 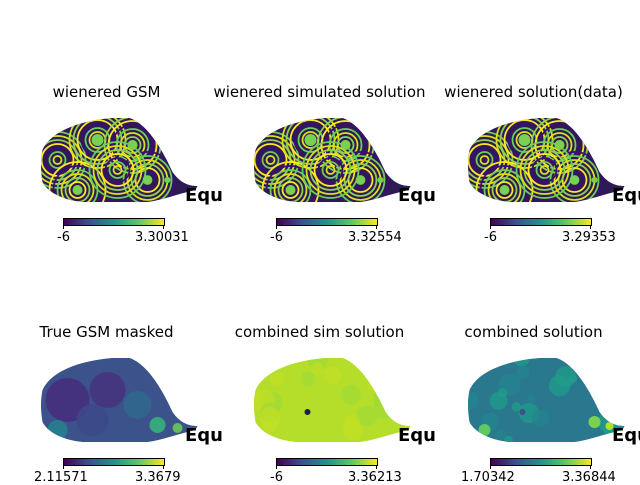 I want to click on panel-title: wienered simulated solution, so click(x=319, y=92).